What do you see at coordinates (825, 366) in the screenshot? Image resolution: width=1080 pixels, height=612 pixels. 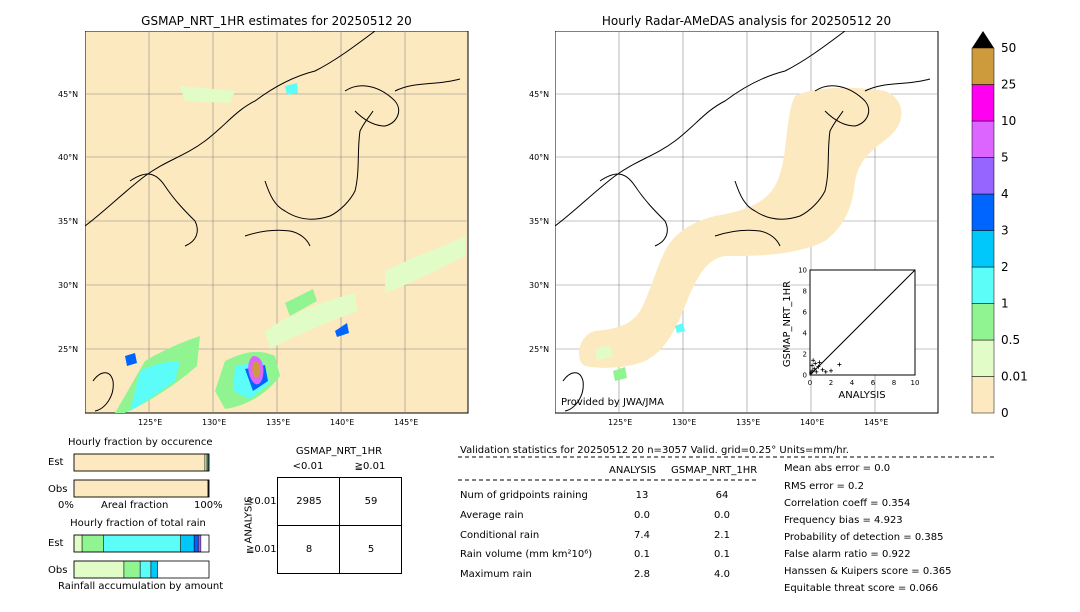 I see `scatter-points` at bounding box center [825, 366].